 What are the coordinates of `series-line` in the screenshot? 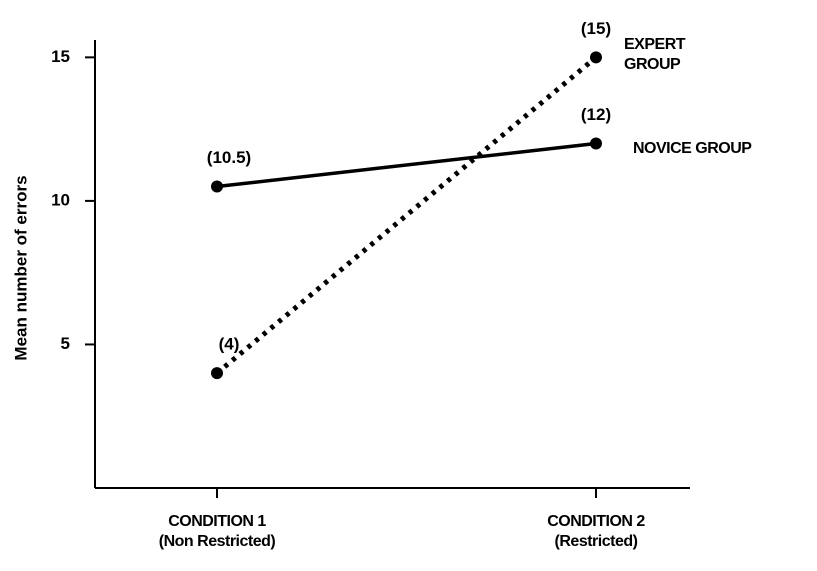 It's located at (406, 165).